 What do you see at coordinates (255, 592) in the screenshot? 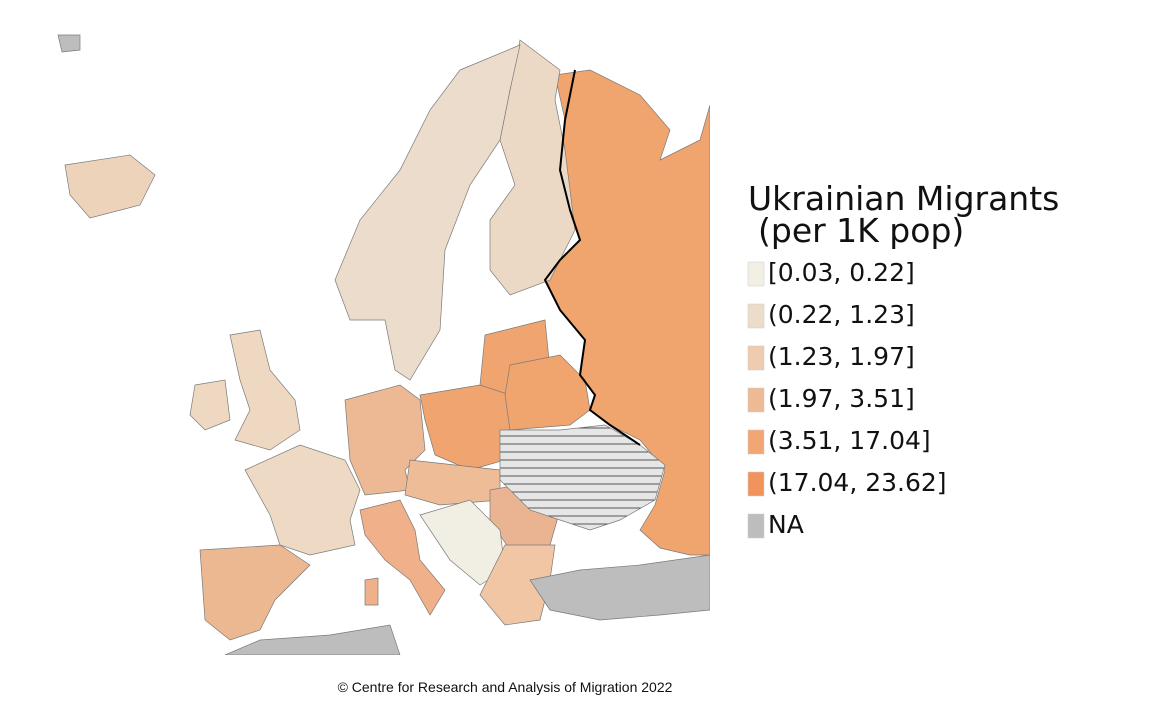
I see `iberia` at bounding box center [255, 592].